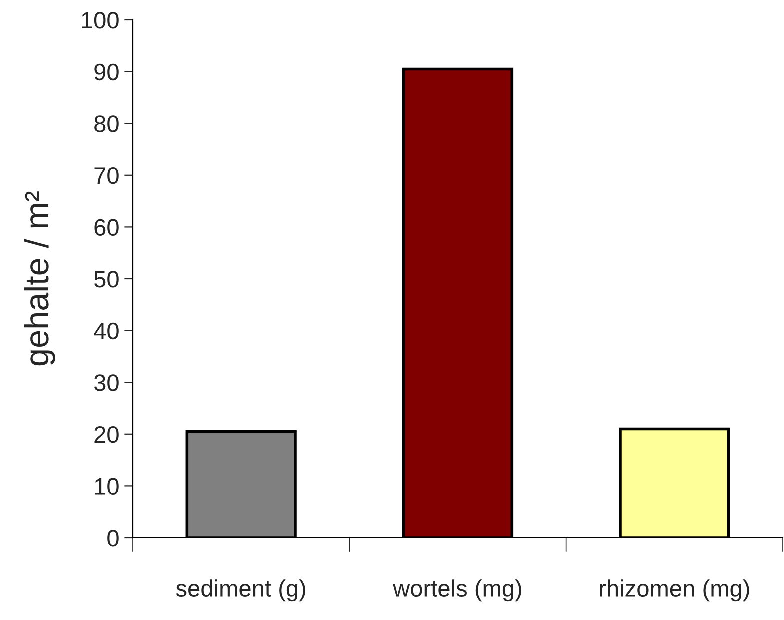 The image size is (784, 620). What do you see at coordinates (241, 591) in the screenshot?
I see `x-tick-label: sediment (g)` at bounding box center [241, 591].